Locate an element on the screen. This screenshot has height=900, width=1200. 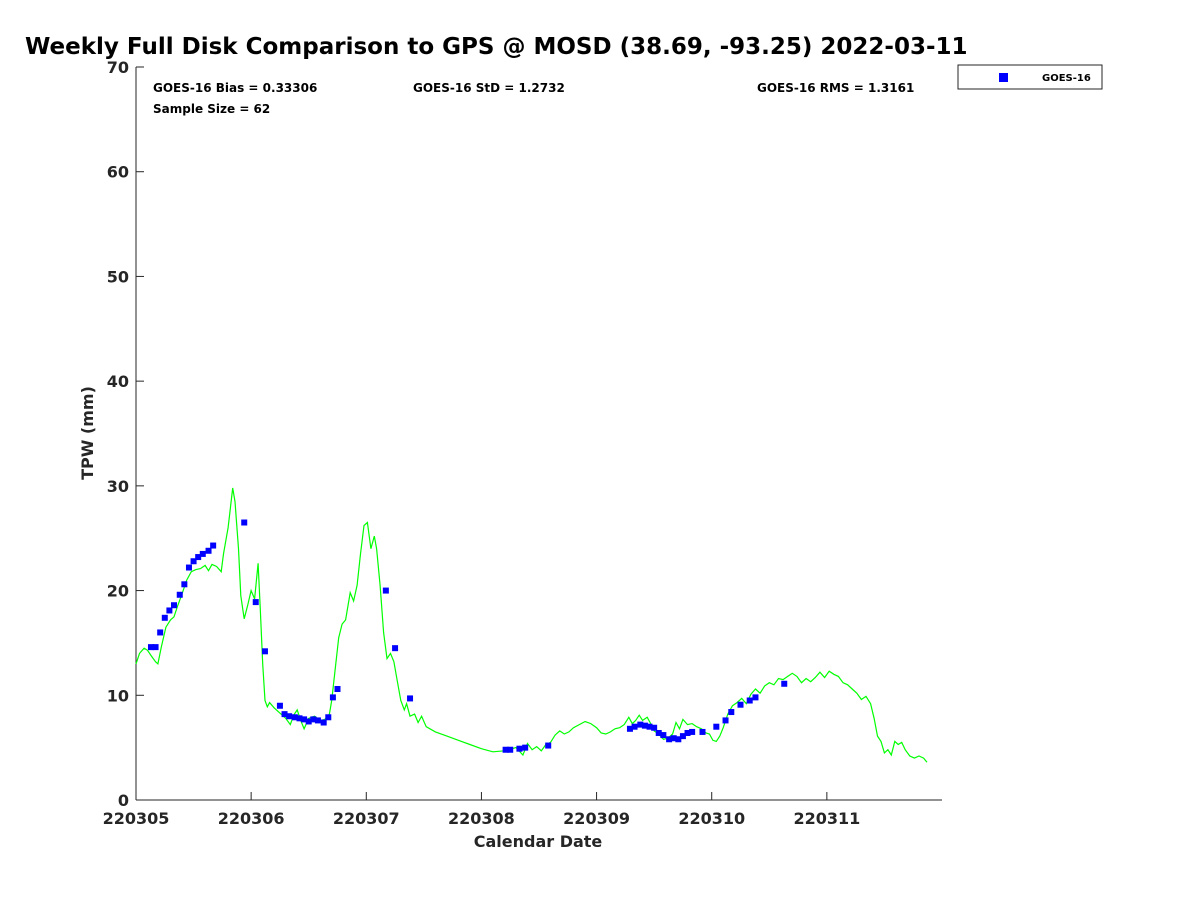
x-tick-label: 220309 is located at coordinates (596, 818).